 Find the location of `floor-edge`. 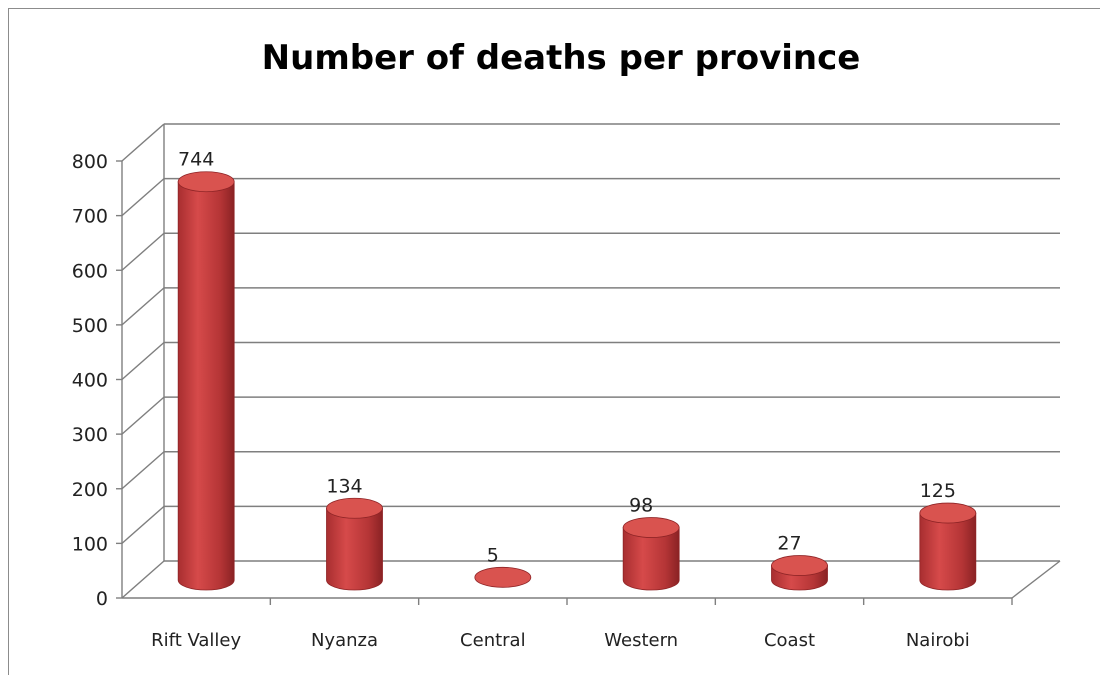

floor-edge is located at coordinates (1036, 579).